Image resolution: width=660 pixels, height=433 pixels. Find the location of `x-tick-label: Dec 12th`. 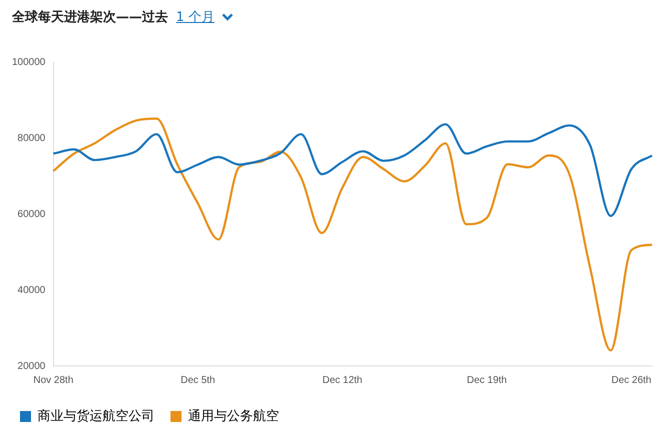

x-tick-label: Dec 12th is located at coordinates (342, 380).